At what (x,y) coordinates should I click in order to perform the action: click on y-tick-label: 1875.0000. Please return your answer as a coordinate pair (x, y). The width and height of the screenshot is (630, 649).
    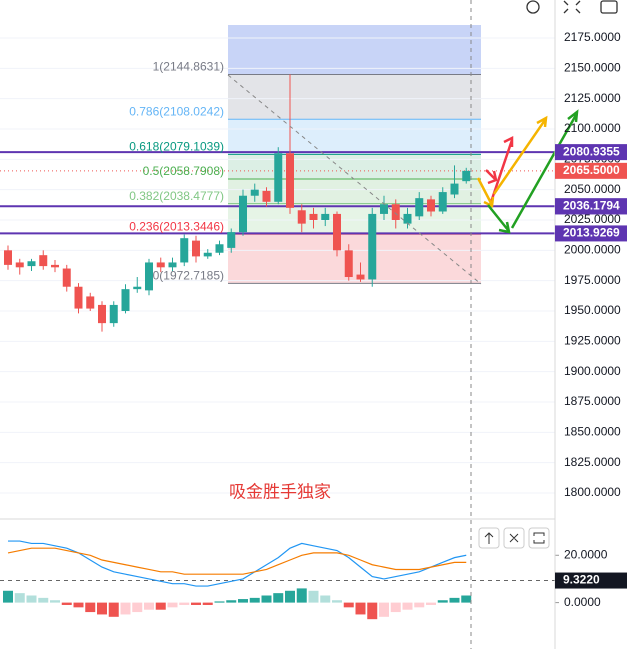
    Looking at the image, I should click on (592, 401).